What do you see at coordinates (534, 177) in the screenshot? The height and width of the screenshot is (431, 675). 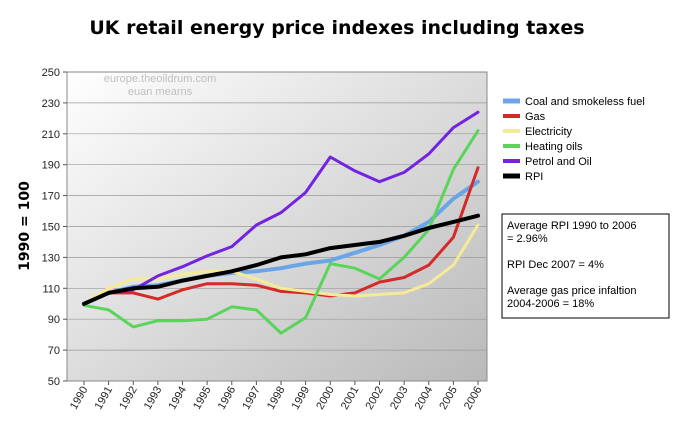 I see `legend-label: RPI` at bounding box center [534, 177].